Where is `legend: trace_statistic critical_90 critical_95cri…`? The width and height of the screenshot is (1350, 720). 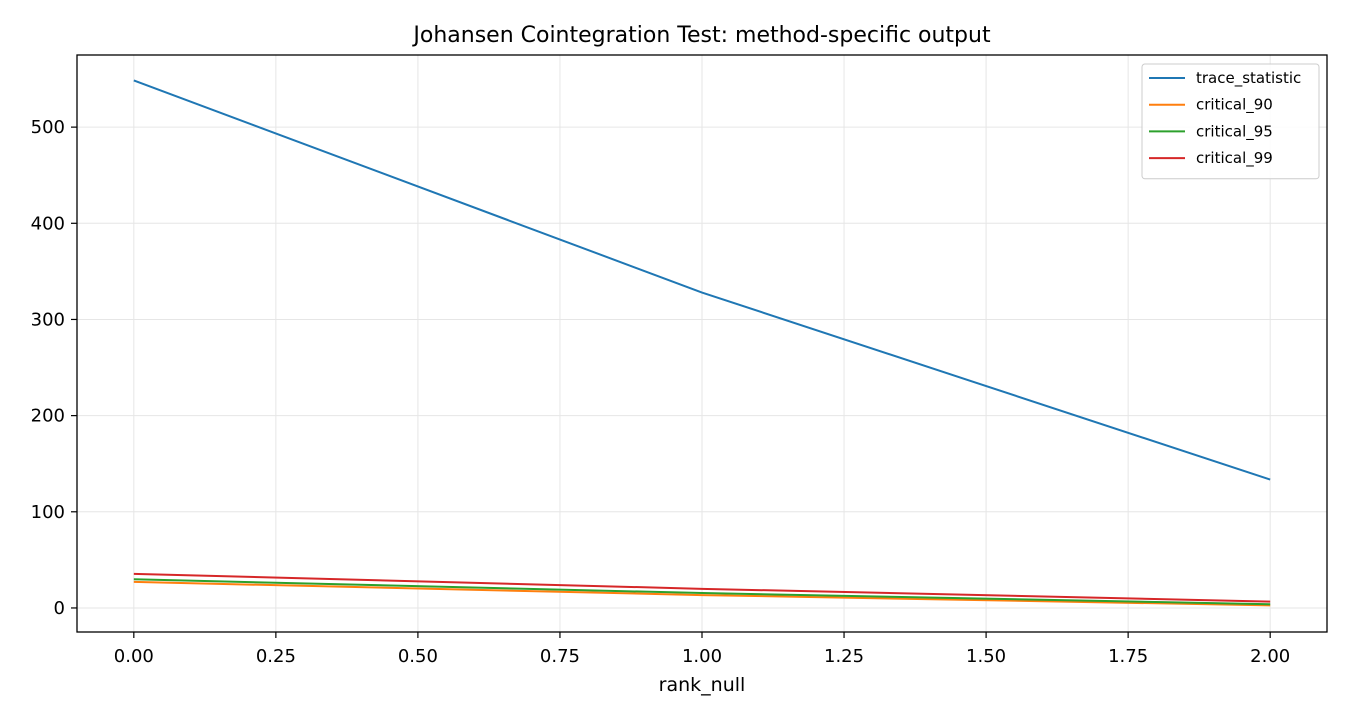
legend: trace_statistic critical_90 critical_95cri… is located at coordinates (1230, 121).